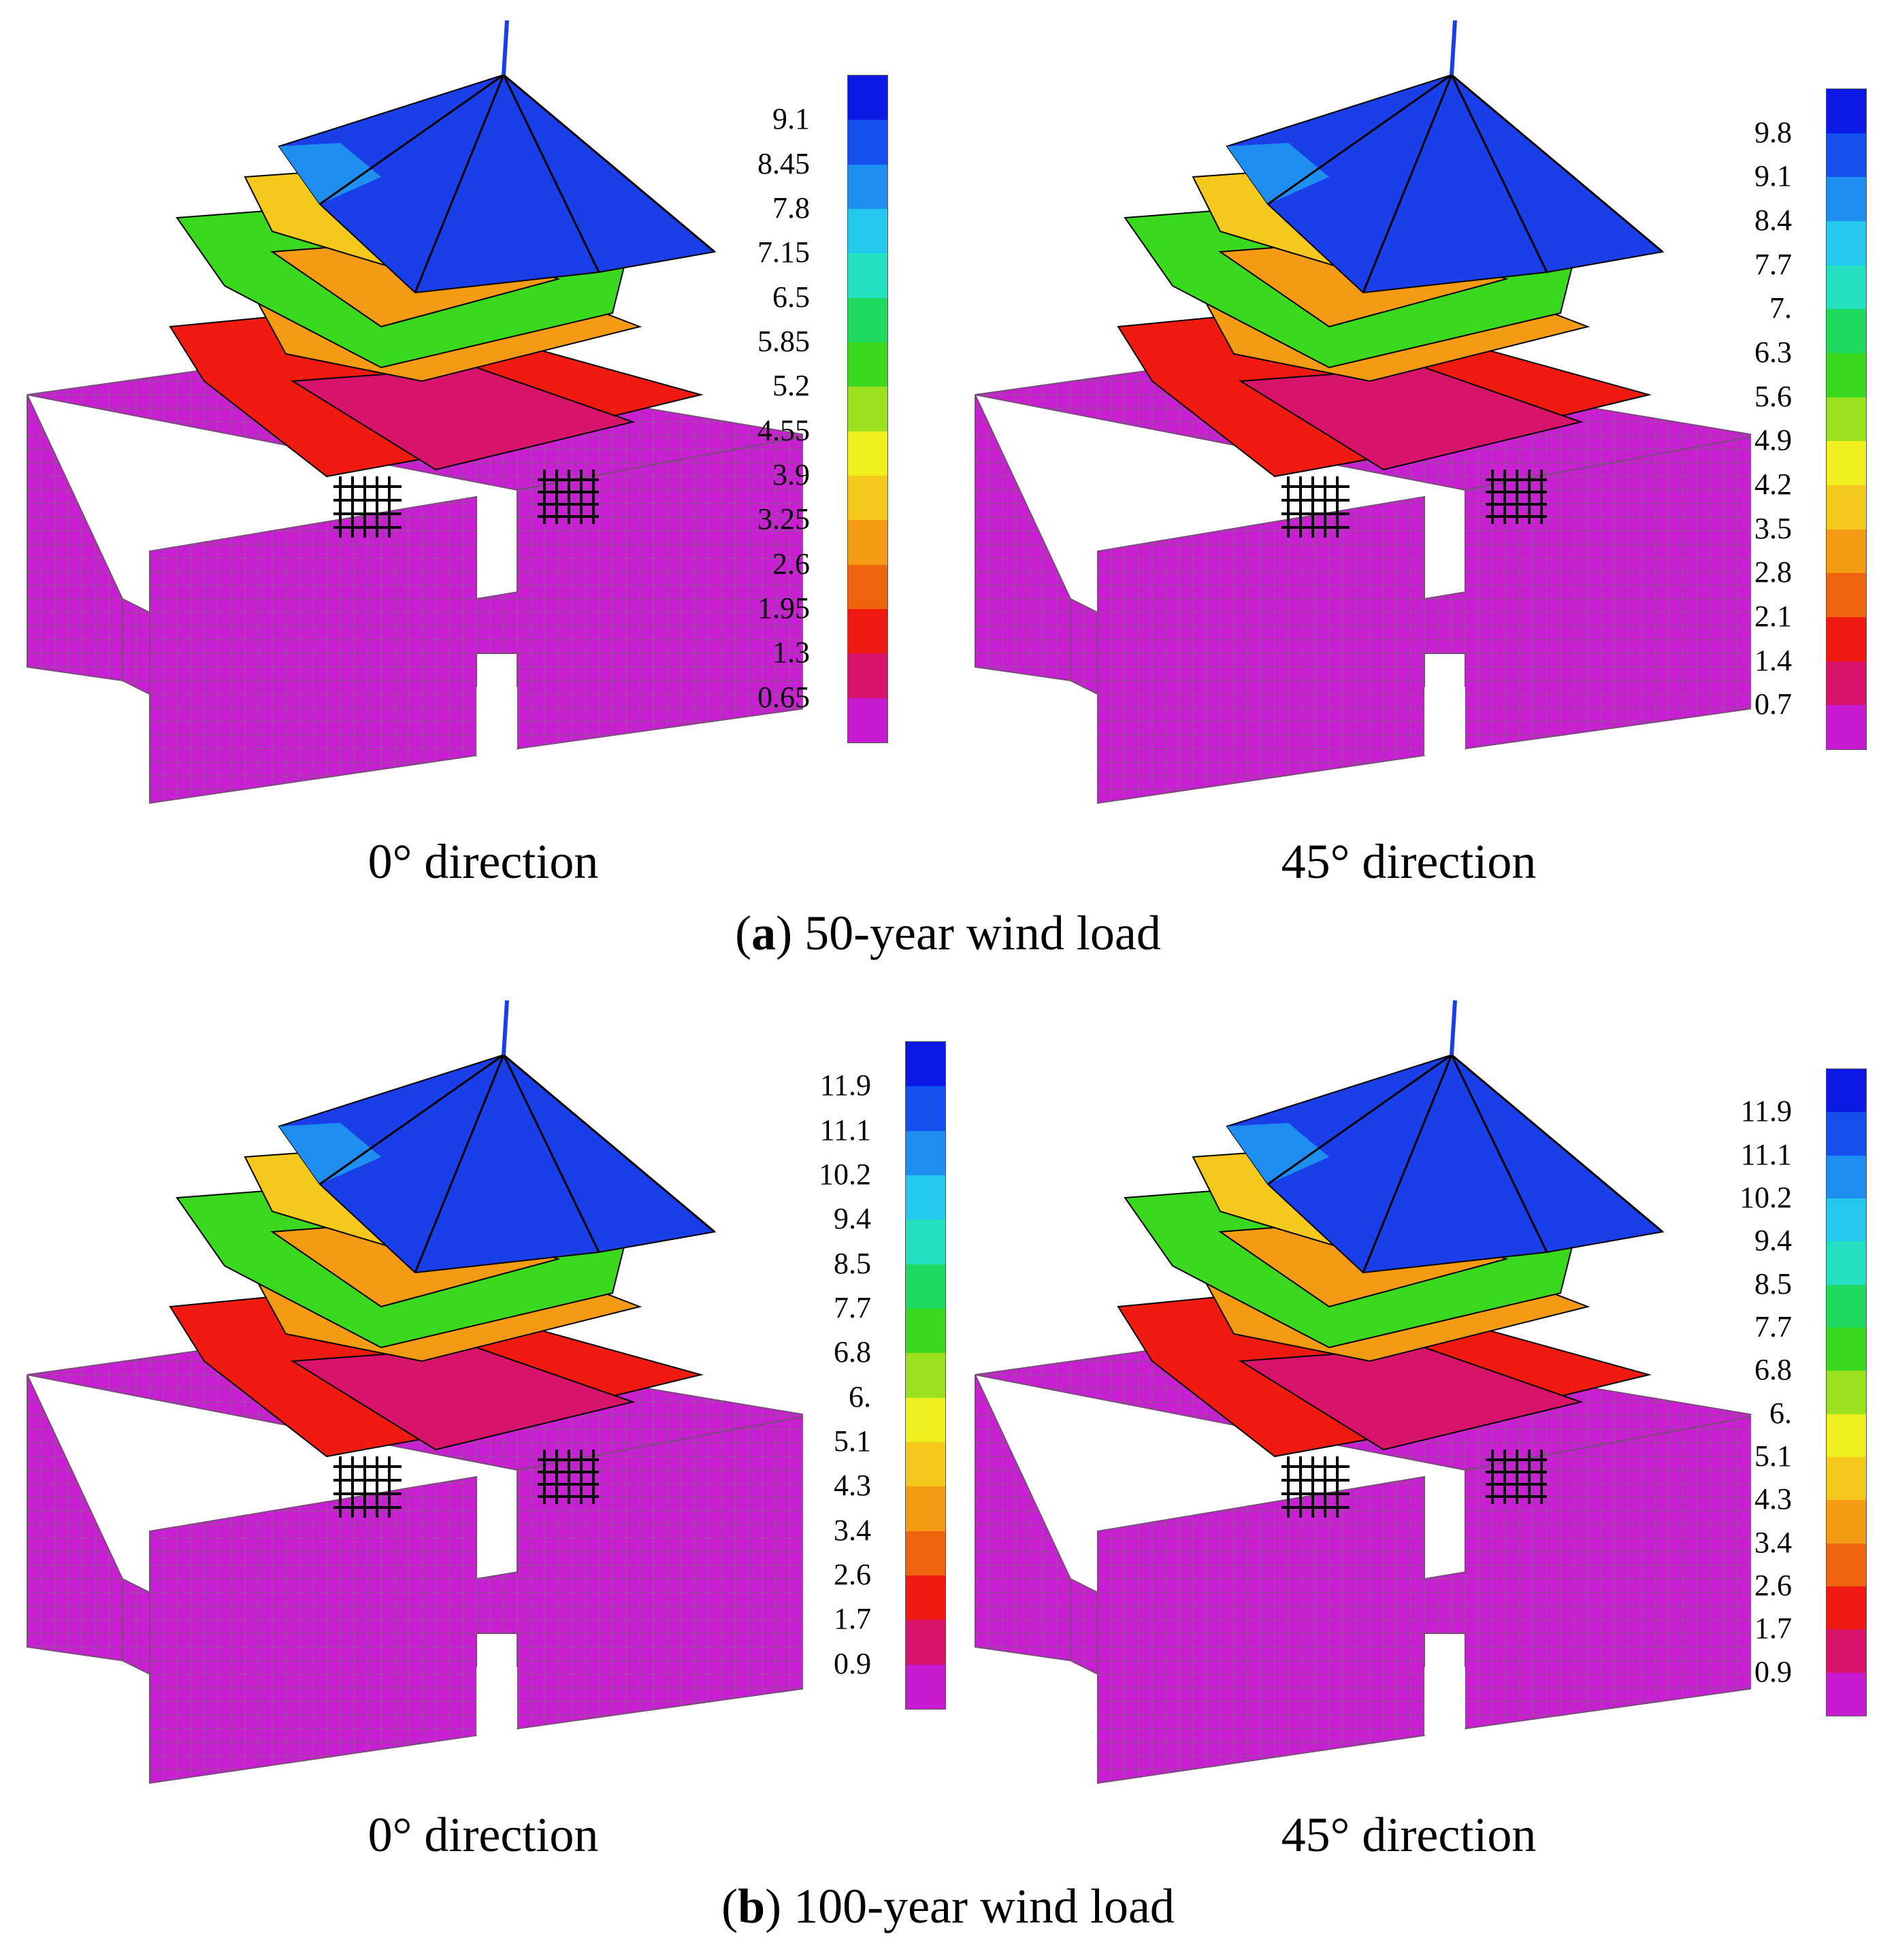 The height and width of the screenshot is (1960, 1896). I want to click on legend-tick-label: 0.65, so click(784, 697).